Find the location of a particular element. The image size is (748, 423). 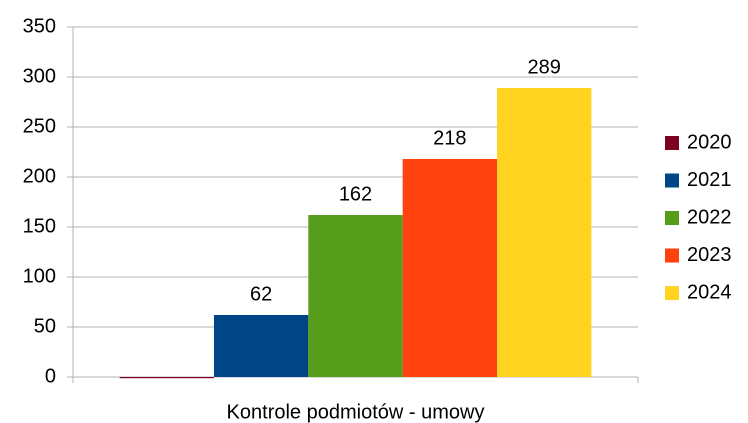

data-label: 289 is located at coordinates (544, 67).